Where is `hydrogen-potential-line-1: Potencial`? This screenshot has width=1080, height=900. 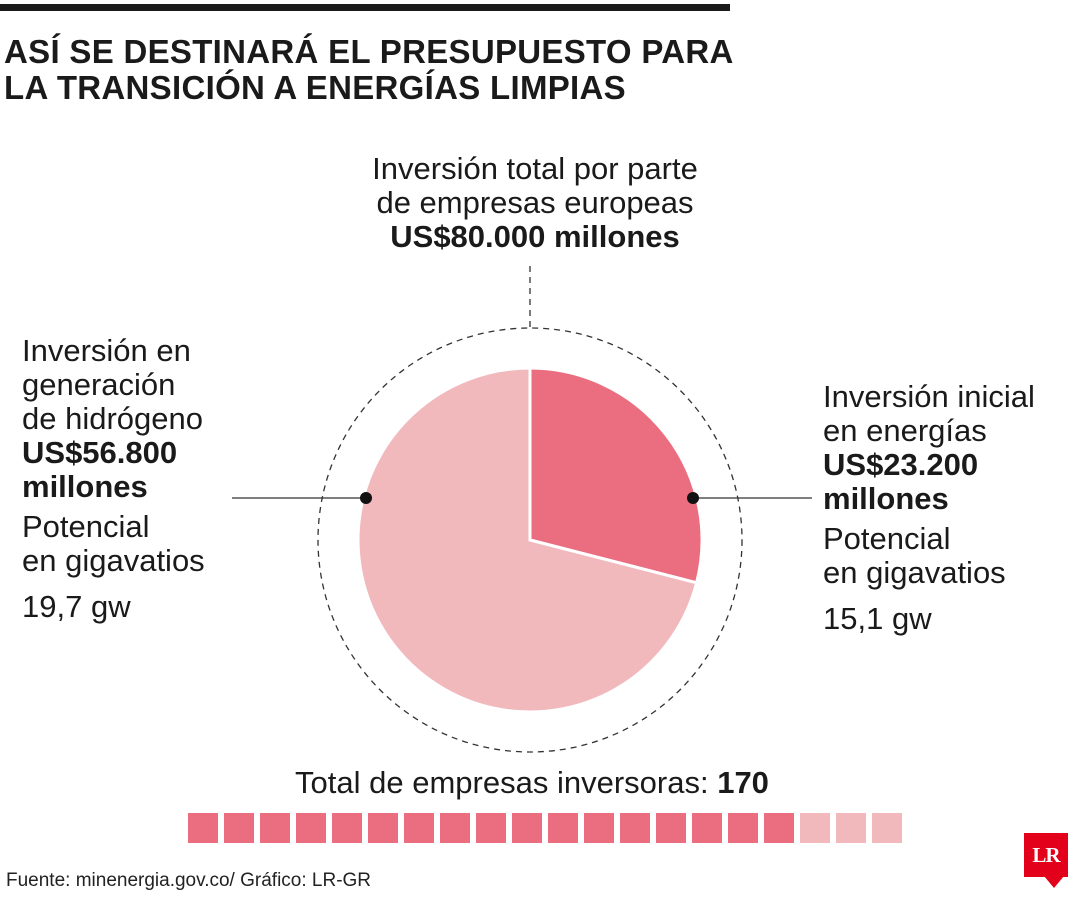
hydrogen-potential-line-1: Potencial is located at coordinates (86, 526).